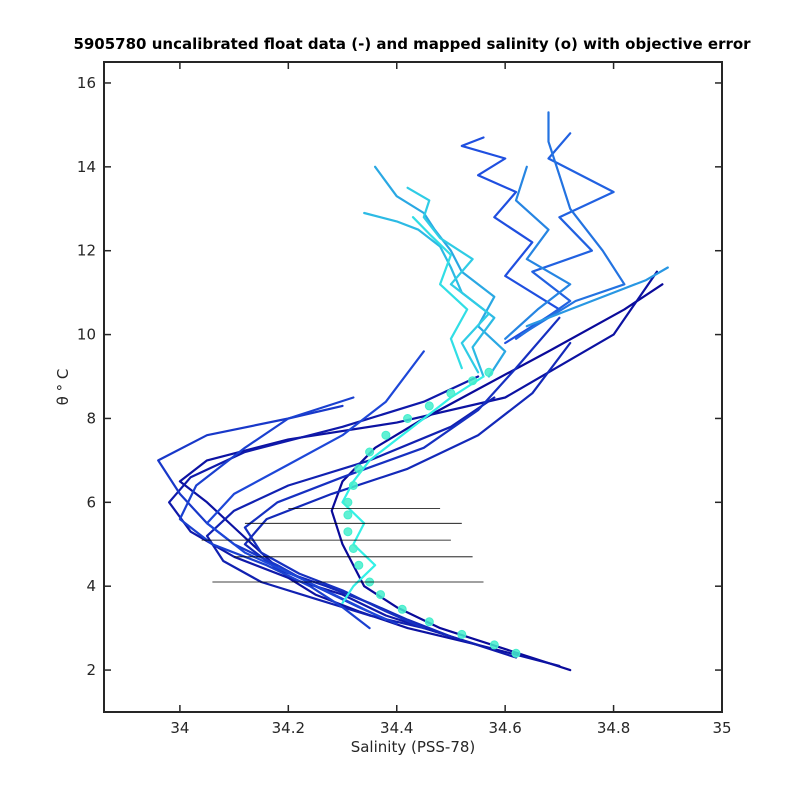 This screenshot has width=800, height=800. I want to click on y-tick-label: 8, so click(91, 418).